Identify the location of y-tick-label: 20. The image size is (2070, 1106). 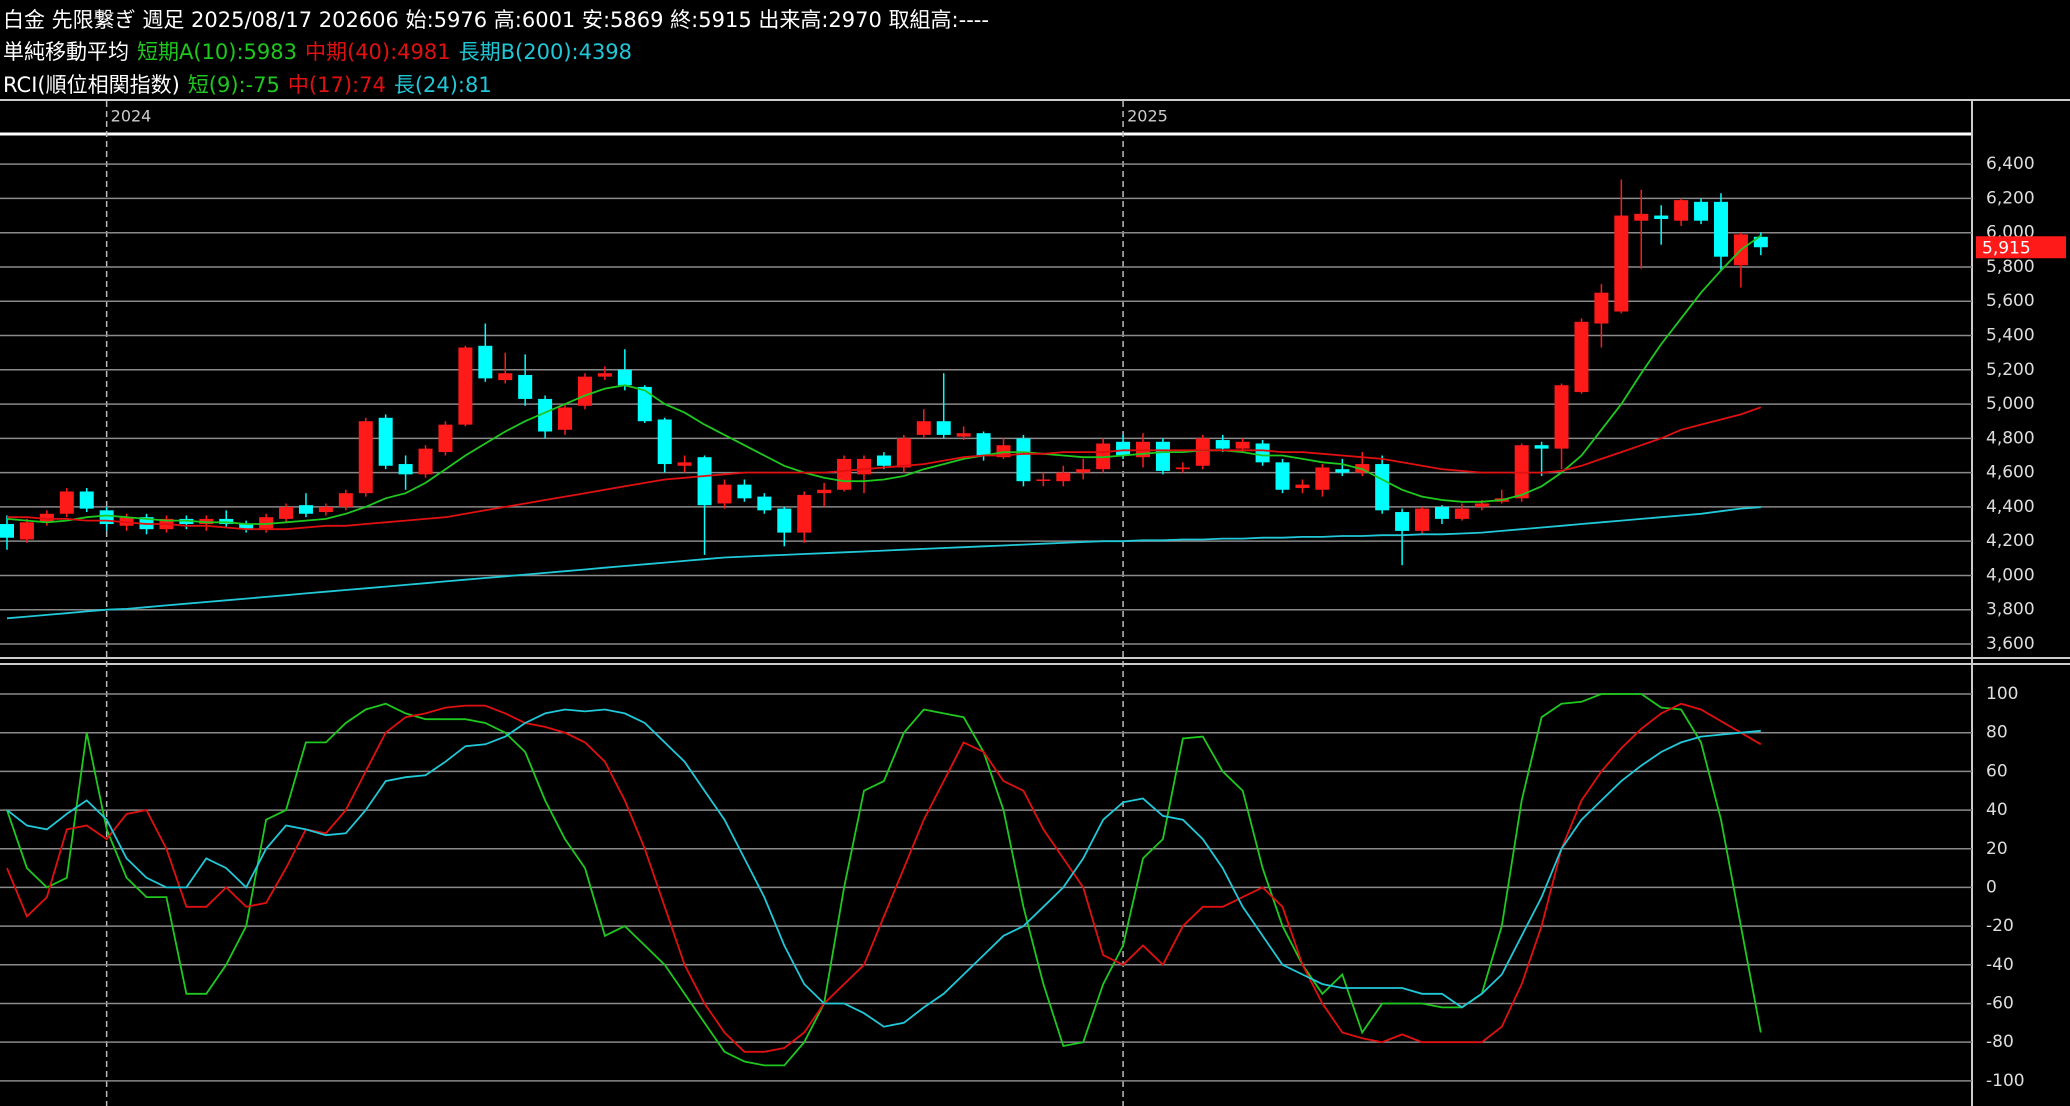
(1997, 849).